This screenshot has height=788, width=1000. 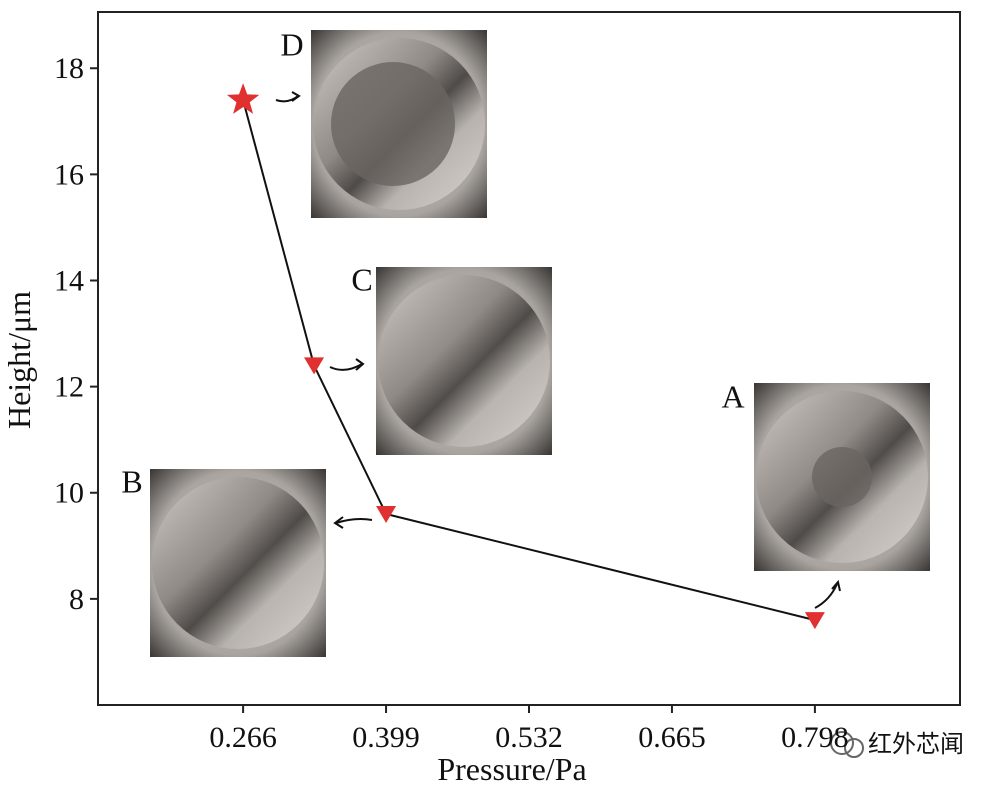 What do you see at coordinates (916, 744) in the screenshot?
I see `watermark: 红外芯闻` at bounding box center [916, 744].